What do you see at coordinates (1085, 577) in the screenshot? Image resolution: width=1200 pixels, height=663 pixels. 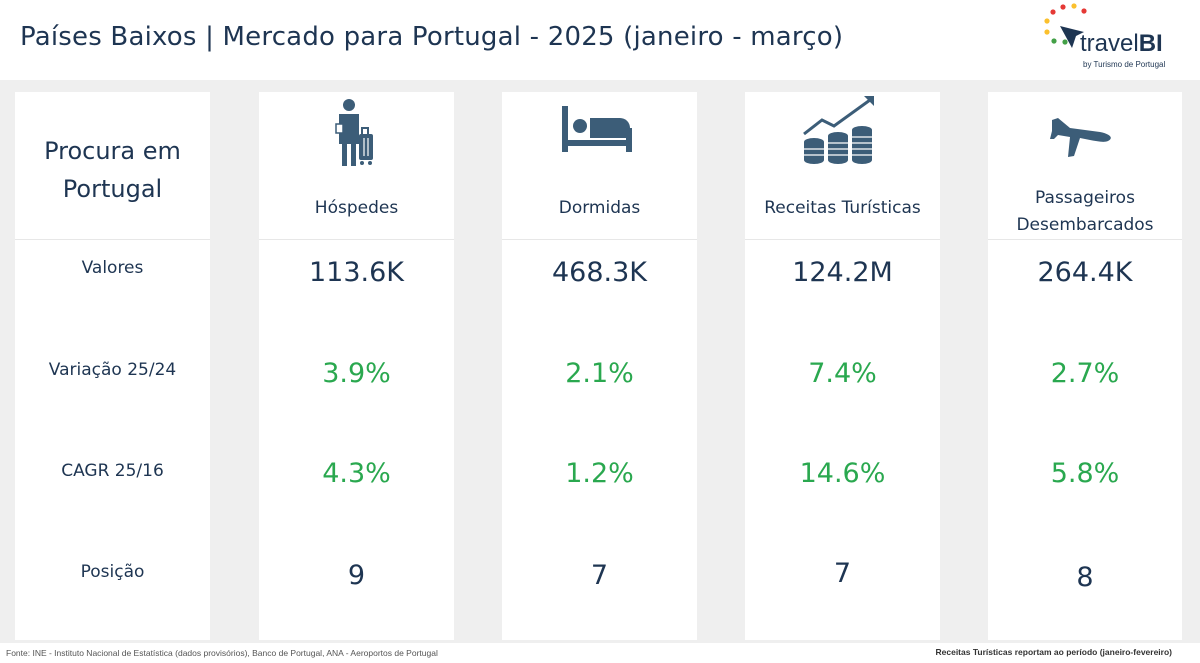 I see `metric-position: 8` at bounding box center [1085, 577].